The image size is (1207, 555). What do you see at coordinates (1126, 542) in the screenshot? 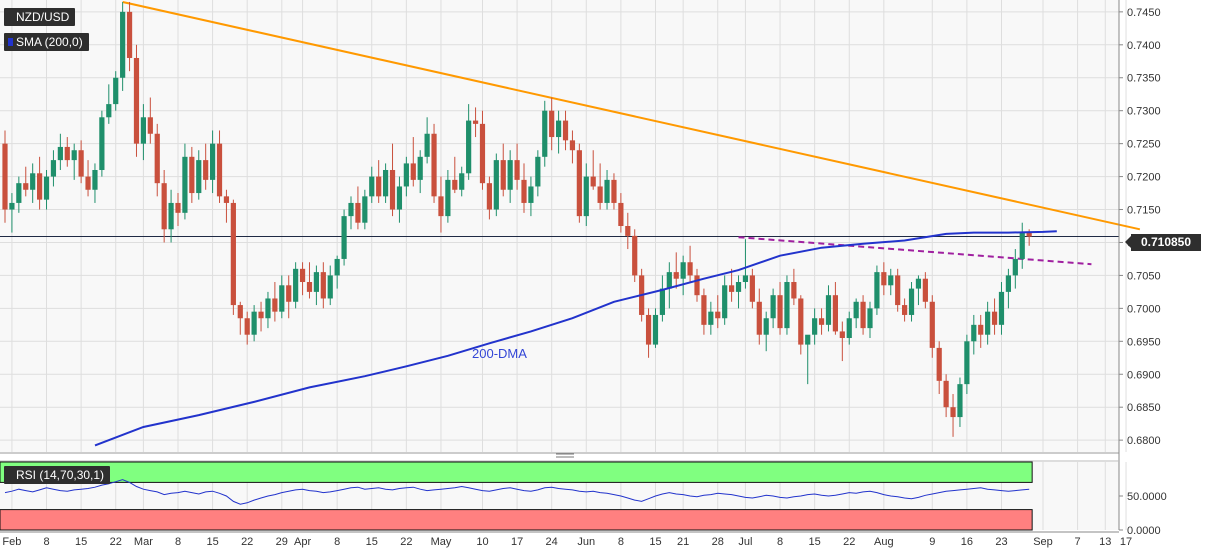
I see `x-tick-label: 17` at bounding box center [1126, 542].